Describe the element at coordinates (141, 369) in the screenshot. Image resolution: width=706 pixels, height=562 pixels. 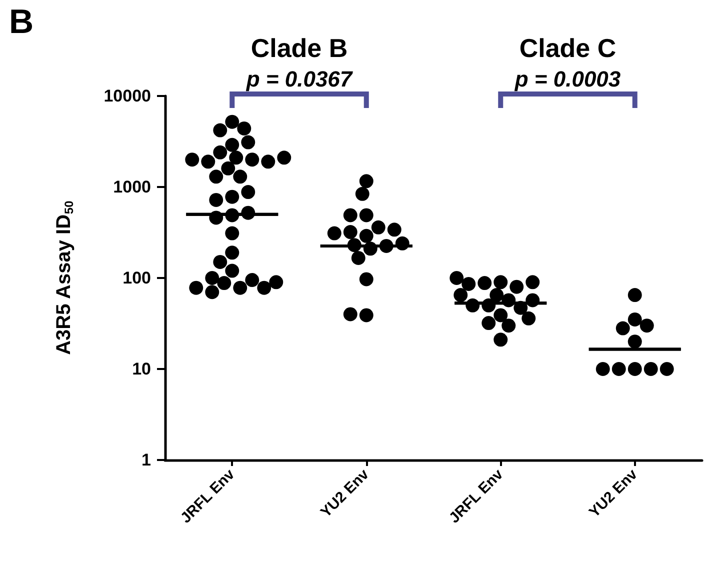
I see `y-tick-label: 10` at that location.